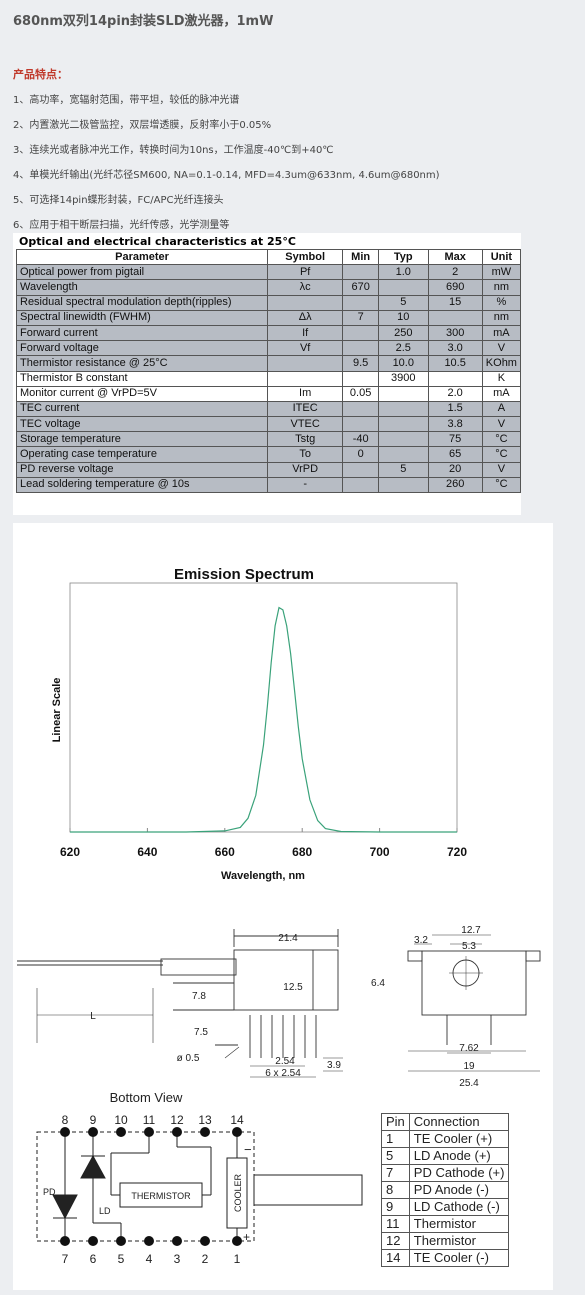 This screenshot has width=585, height=1295. What do you see at coordinates (142, 378) in the screenshot?
I see `spec-cell: Thermistor B constant` at bounding box center [142, 378].